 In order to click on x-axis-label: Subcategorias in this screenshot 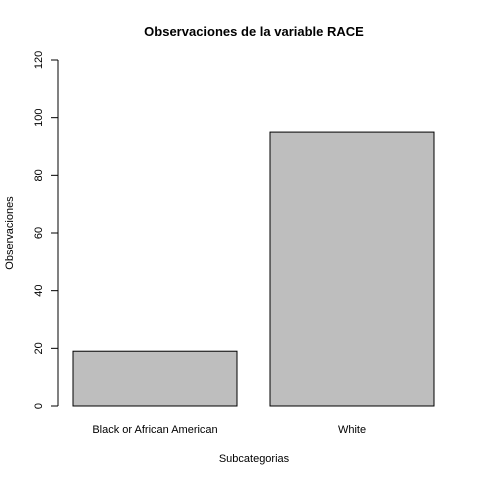, I will do `click(254, 459)`.